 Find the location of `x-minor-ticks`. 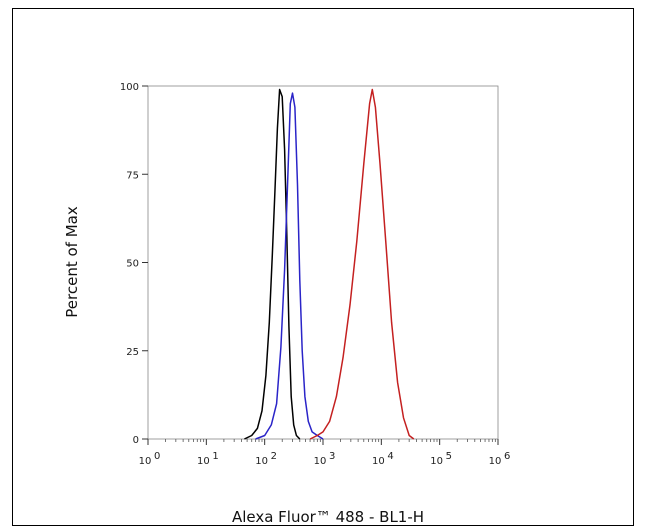

x-minor-ticks is located at coordinates (330, 440).